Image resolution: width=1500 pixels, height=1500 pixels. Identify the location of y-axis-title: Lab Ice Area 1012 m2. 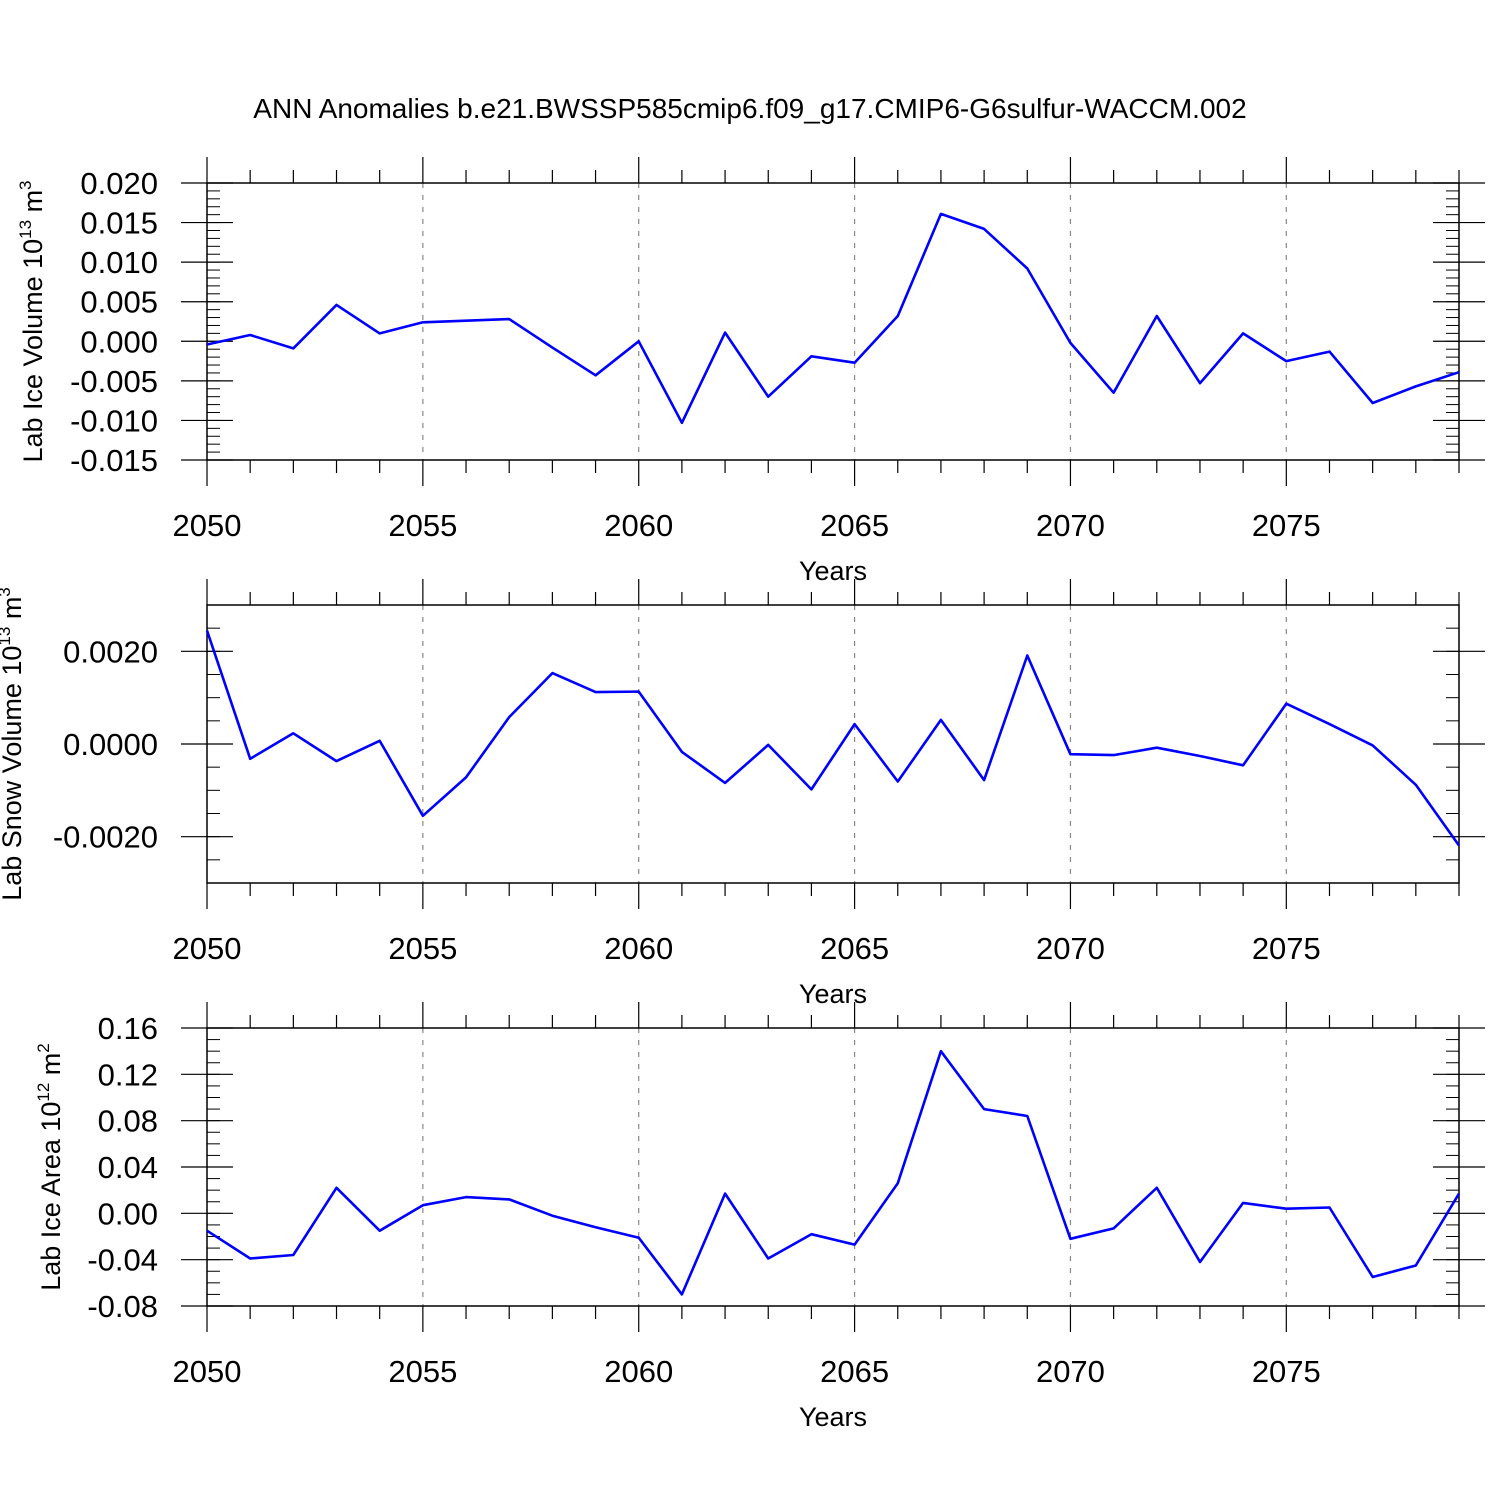
(50, 1167).